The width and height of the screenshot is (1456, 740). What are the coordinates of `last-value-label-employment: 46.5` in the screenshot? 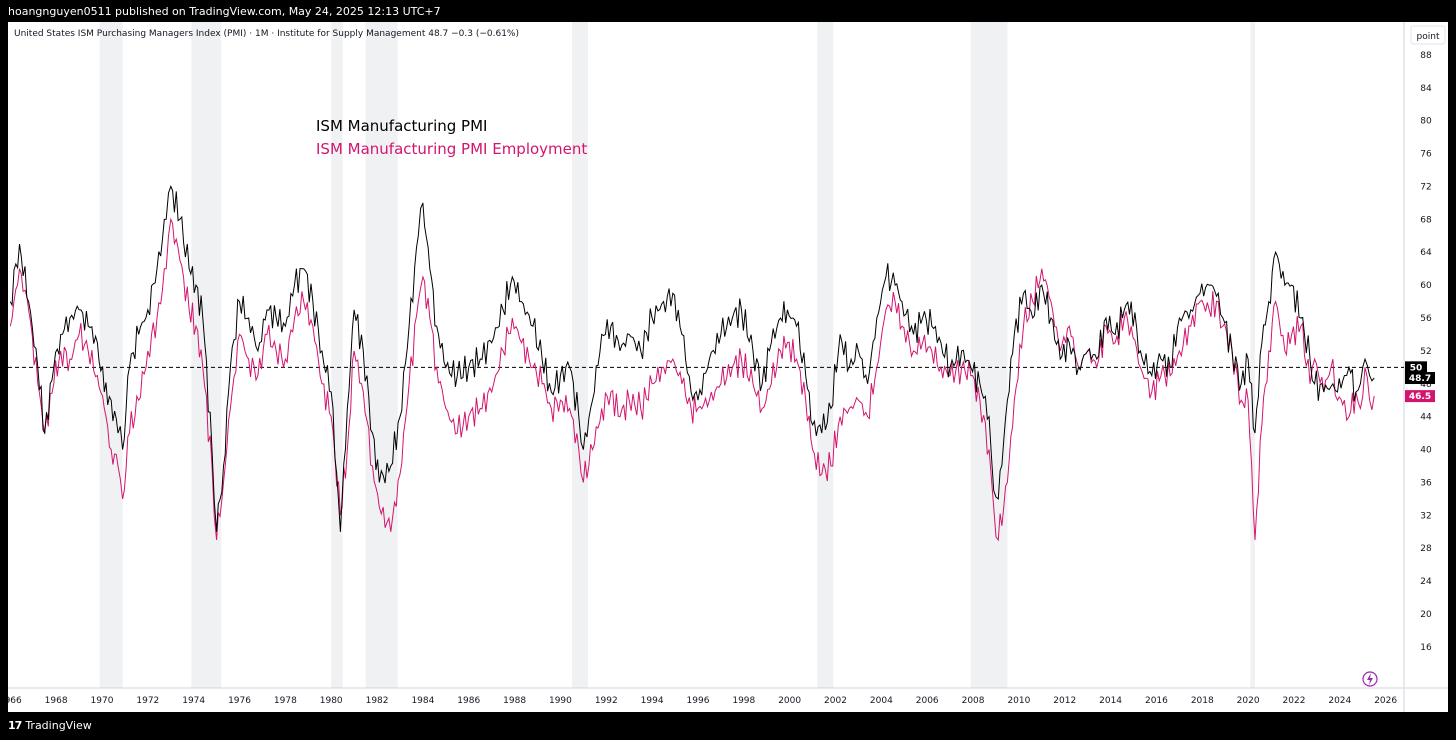 It's located at (1420, 397).